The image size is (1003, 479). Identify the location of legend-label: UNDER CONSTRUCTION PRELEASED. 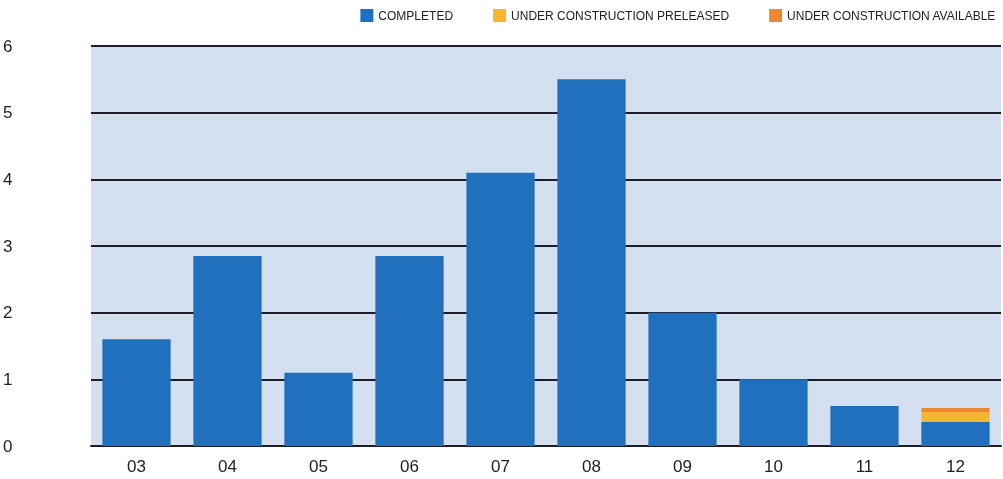
(620, 15).